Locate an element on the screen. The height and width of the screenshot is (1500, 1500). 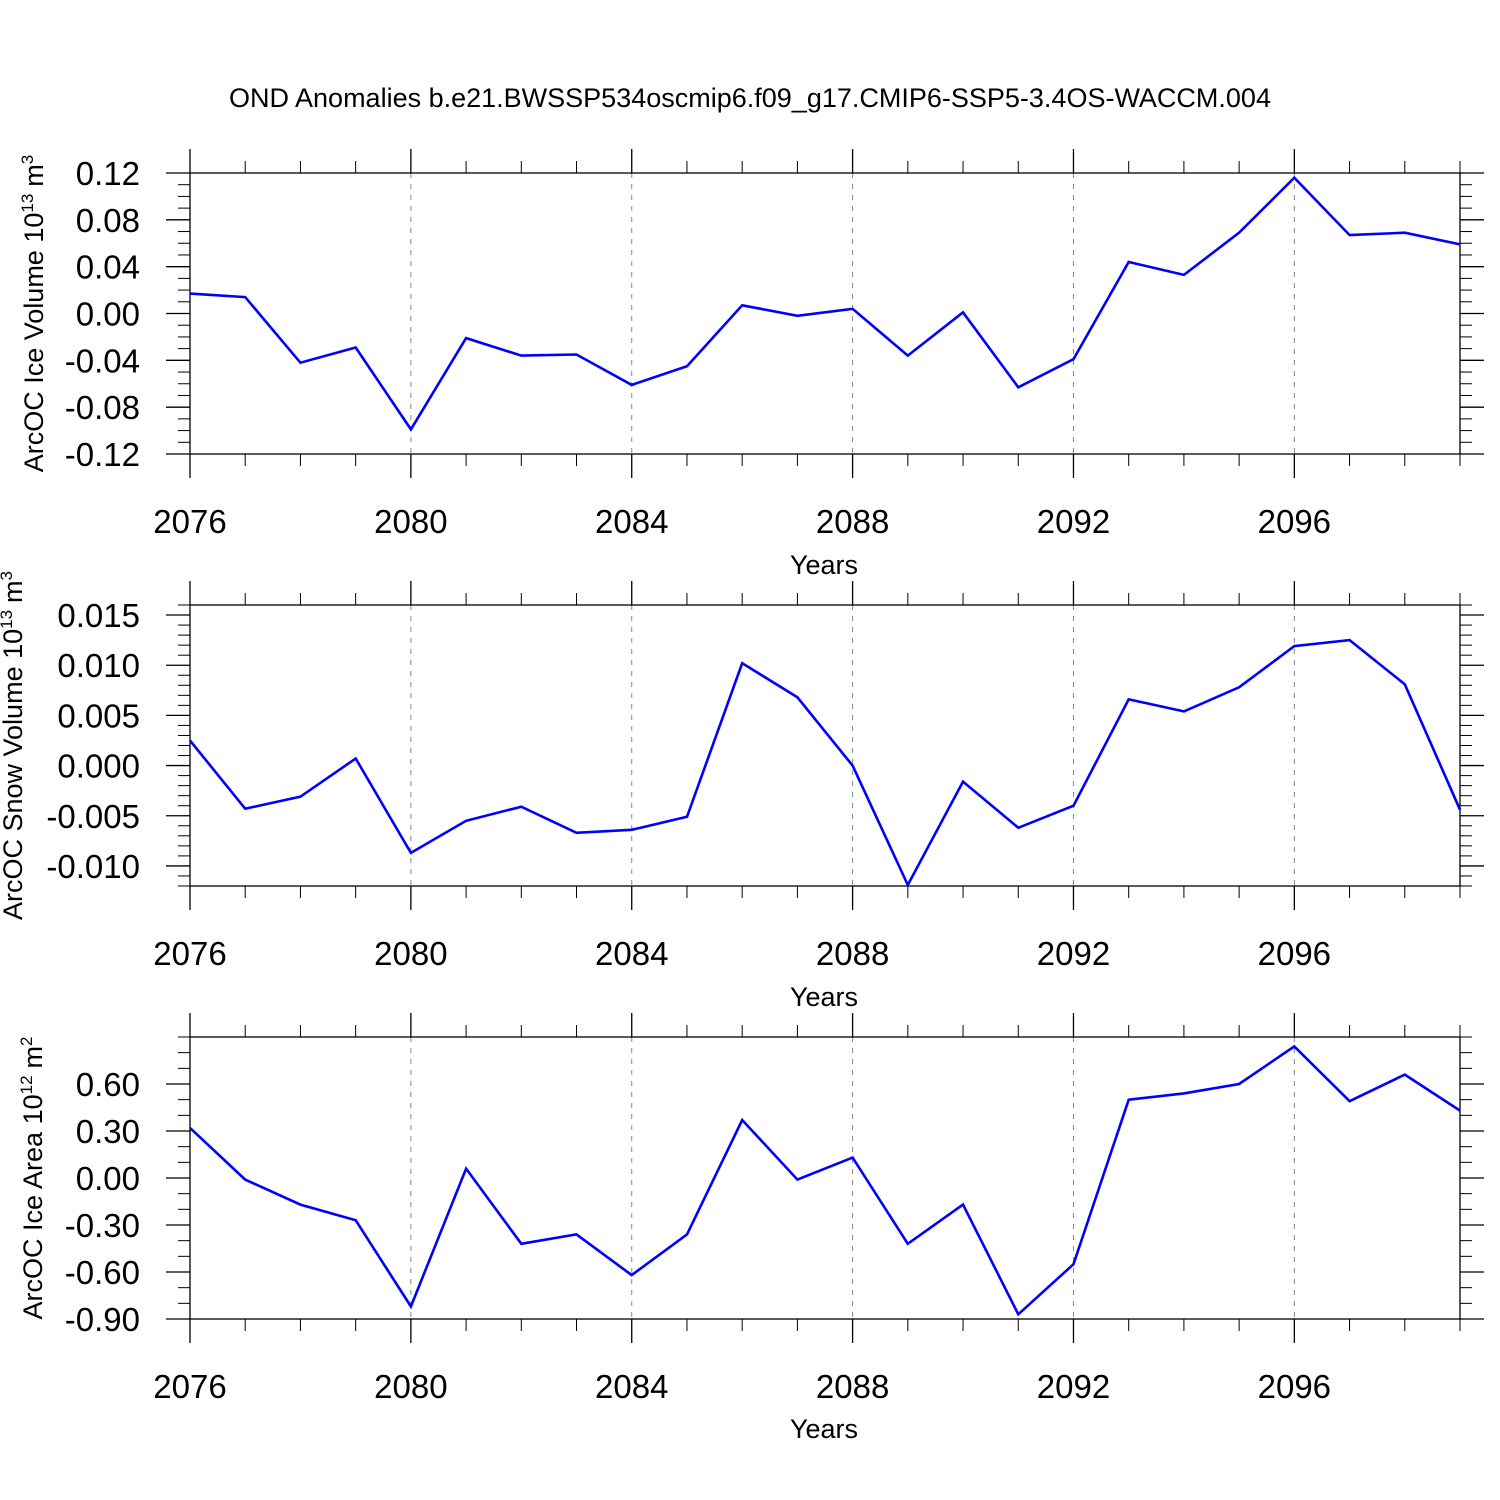
y-tick-label: 0.015 is located at coordinates (98, 615).